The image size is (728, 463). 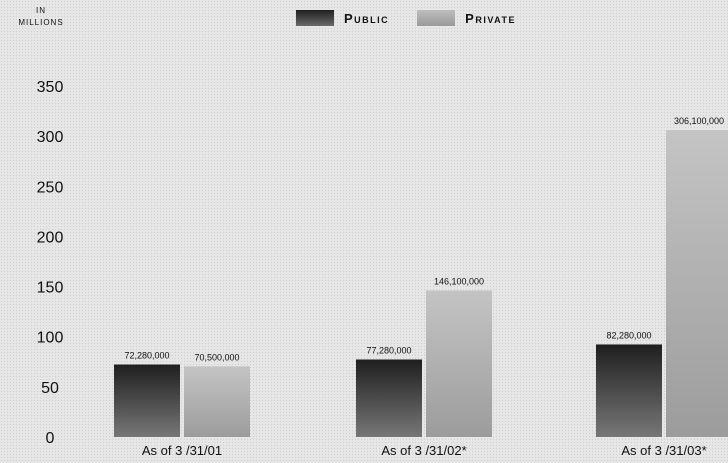 What do you see at coordinates (50, 237) in the screenshot?
I see `y-tick-label: 200` at bounding box center [50, 237].